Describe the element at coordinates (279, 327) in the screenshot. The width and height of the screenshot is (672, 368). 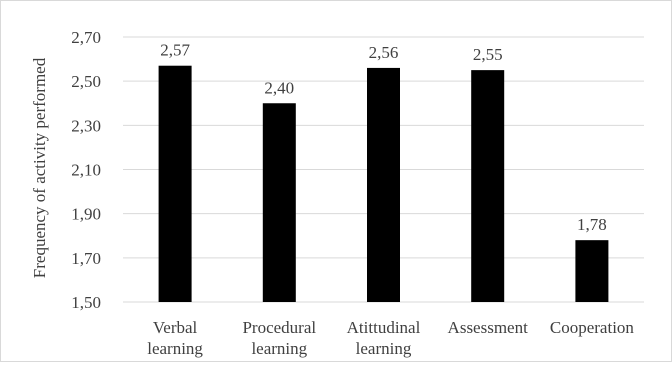
I see `x-tick-label: Procedural` at that location.